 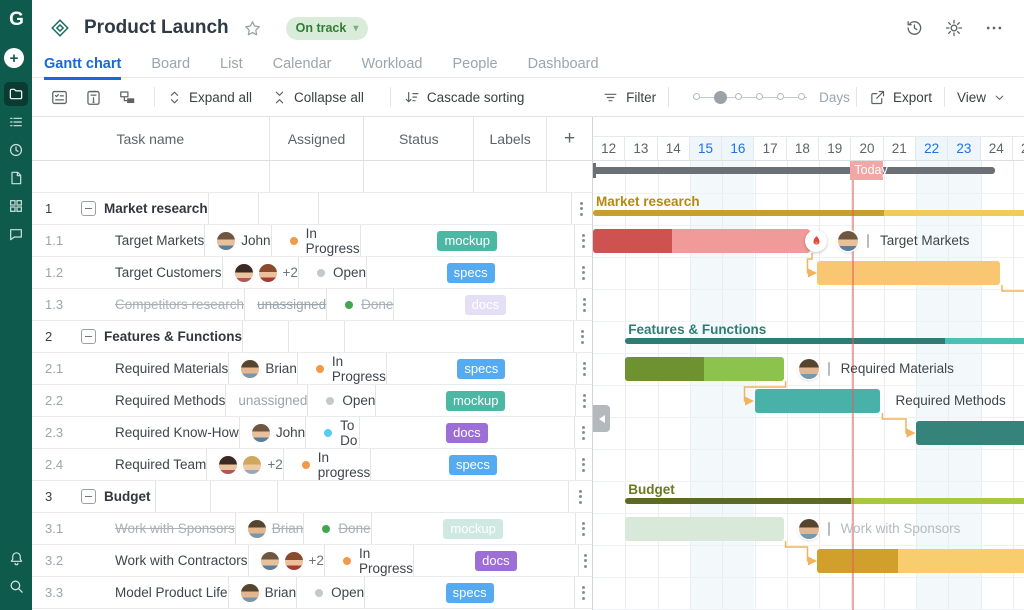 I want to click on task-list-icon, so click(x=16, y=122).